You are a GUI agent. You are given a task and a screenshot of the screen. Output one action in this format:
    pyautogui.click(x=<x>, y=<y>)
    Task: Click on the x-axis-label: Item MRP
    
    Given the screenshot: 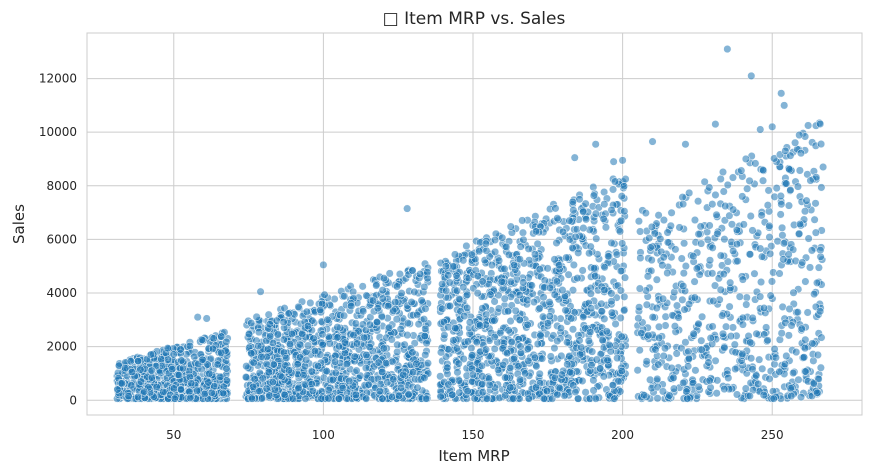 What is the action you would take?
    pyautogui.click(x=473, y=456)
    